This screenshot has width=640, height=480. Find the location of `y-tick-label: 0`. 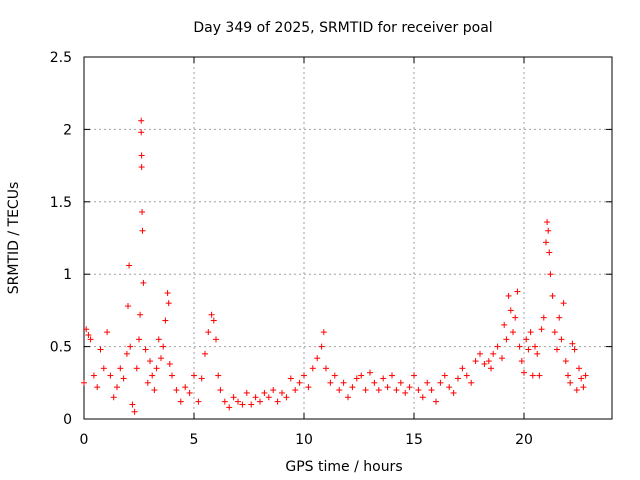

y-tick-label: 0 is located at coordinates (67, 420).